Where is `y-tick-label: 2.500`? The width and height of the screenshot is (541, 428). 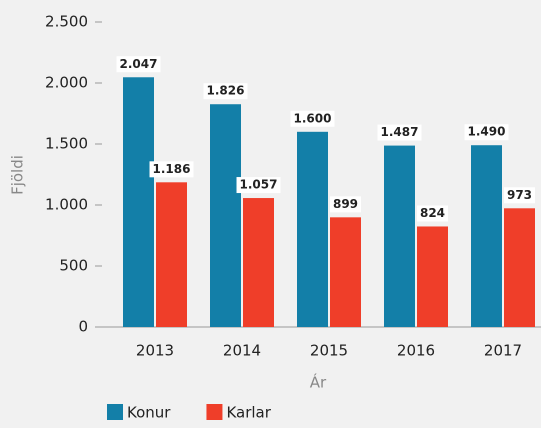 y-tick-label: 2.500 is located at coordinates (66, 22).